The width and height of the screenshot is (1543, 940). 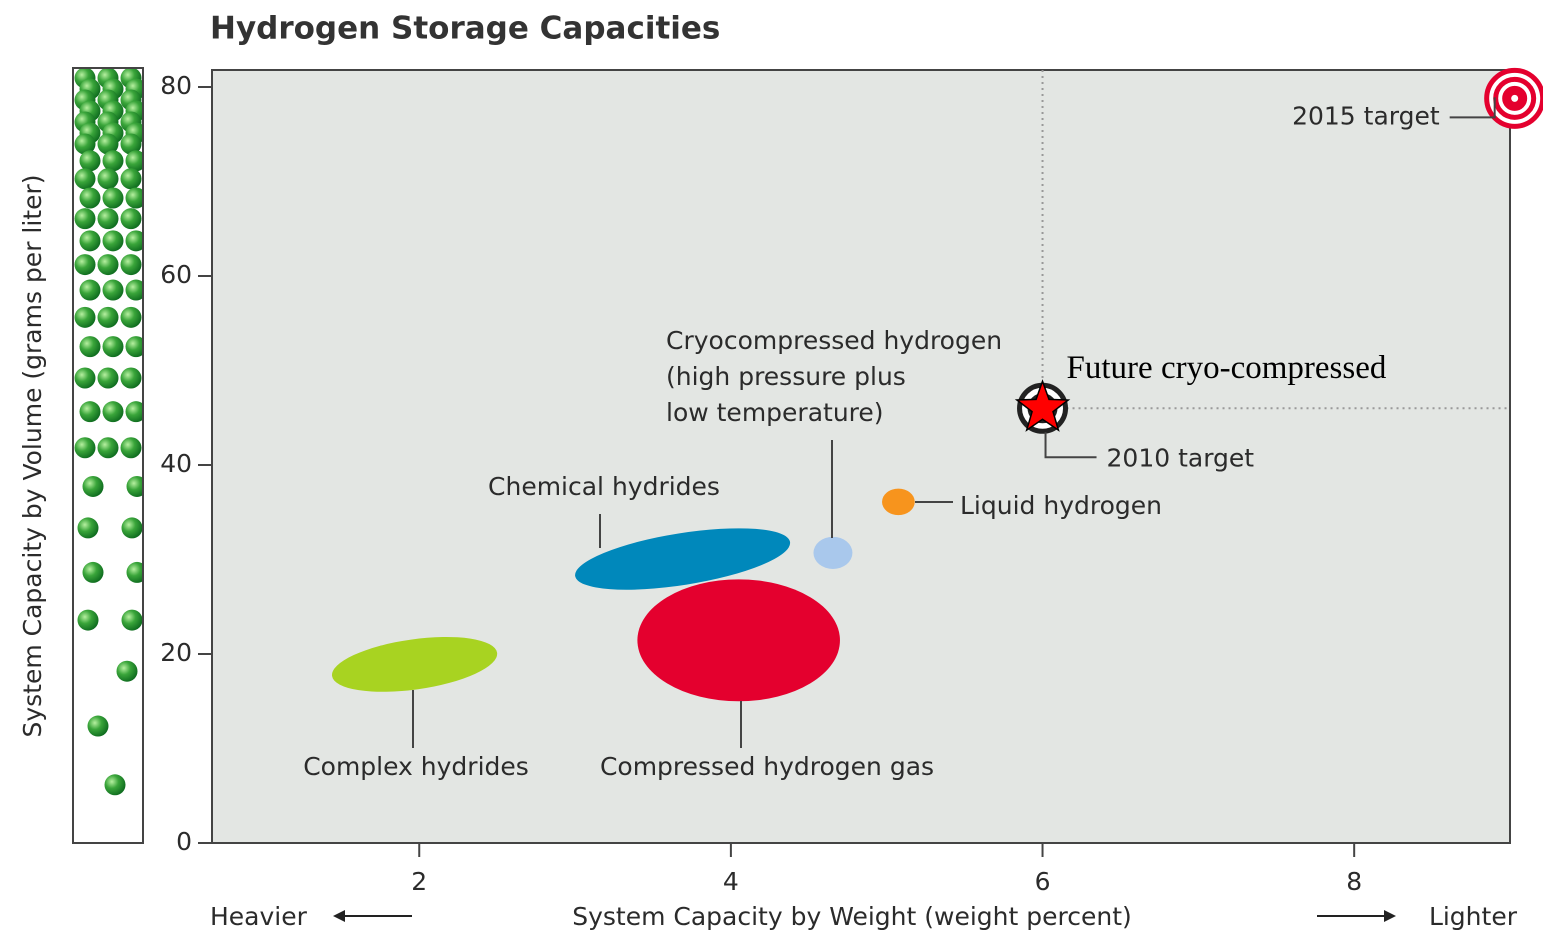 I want to click on region-label: Complex hydrides, so click(x=416, y=766).